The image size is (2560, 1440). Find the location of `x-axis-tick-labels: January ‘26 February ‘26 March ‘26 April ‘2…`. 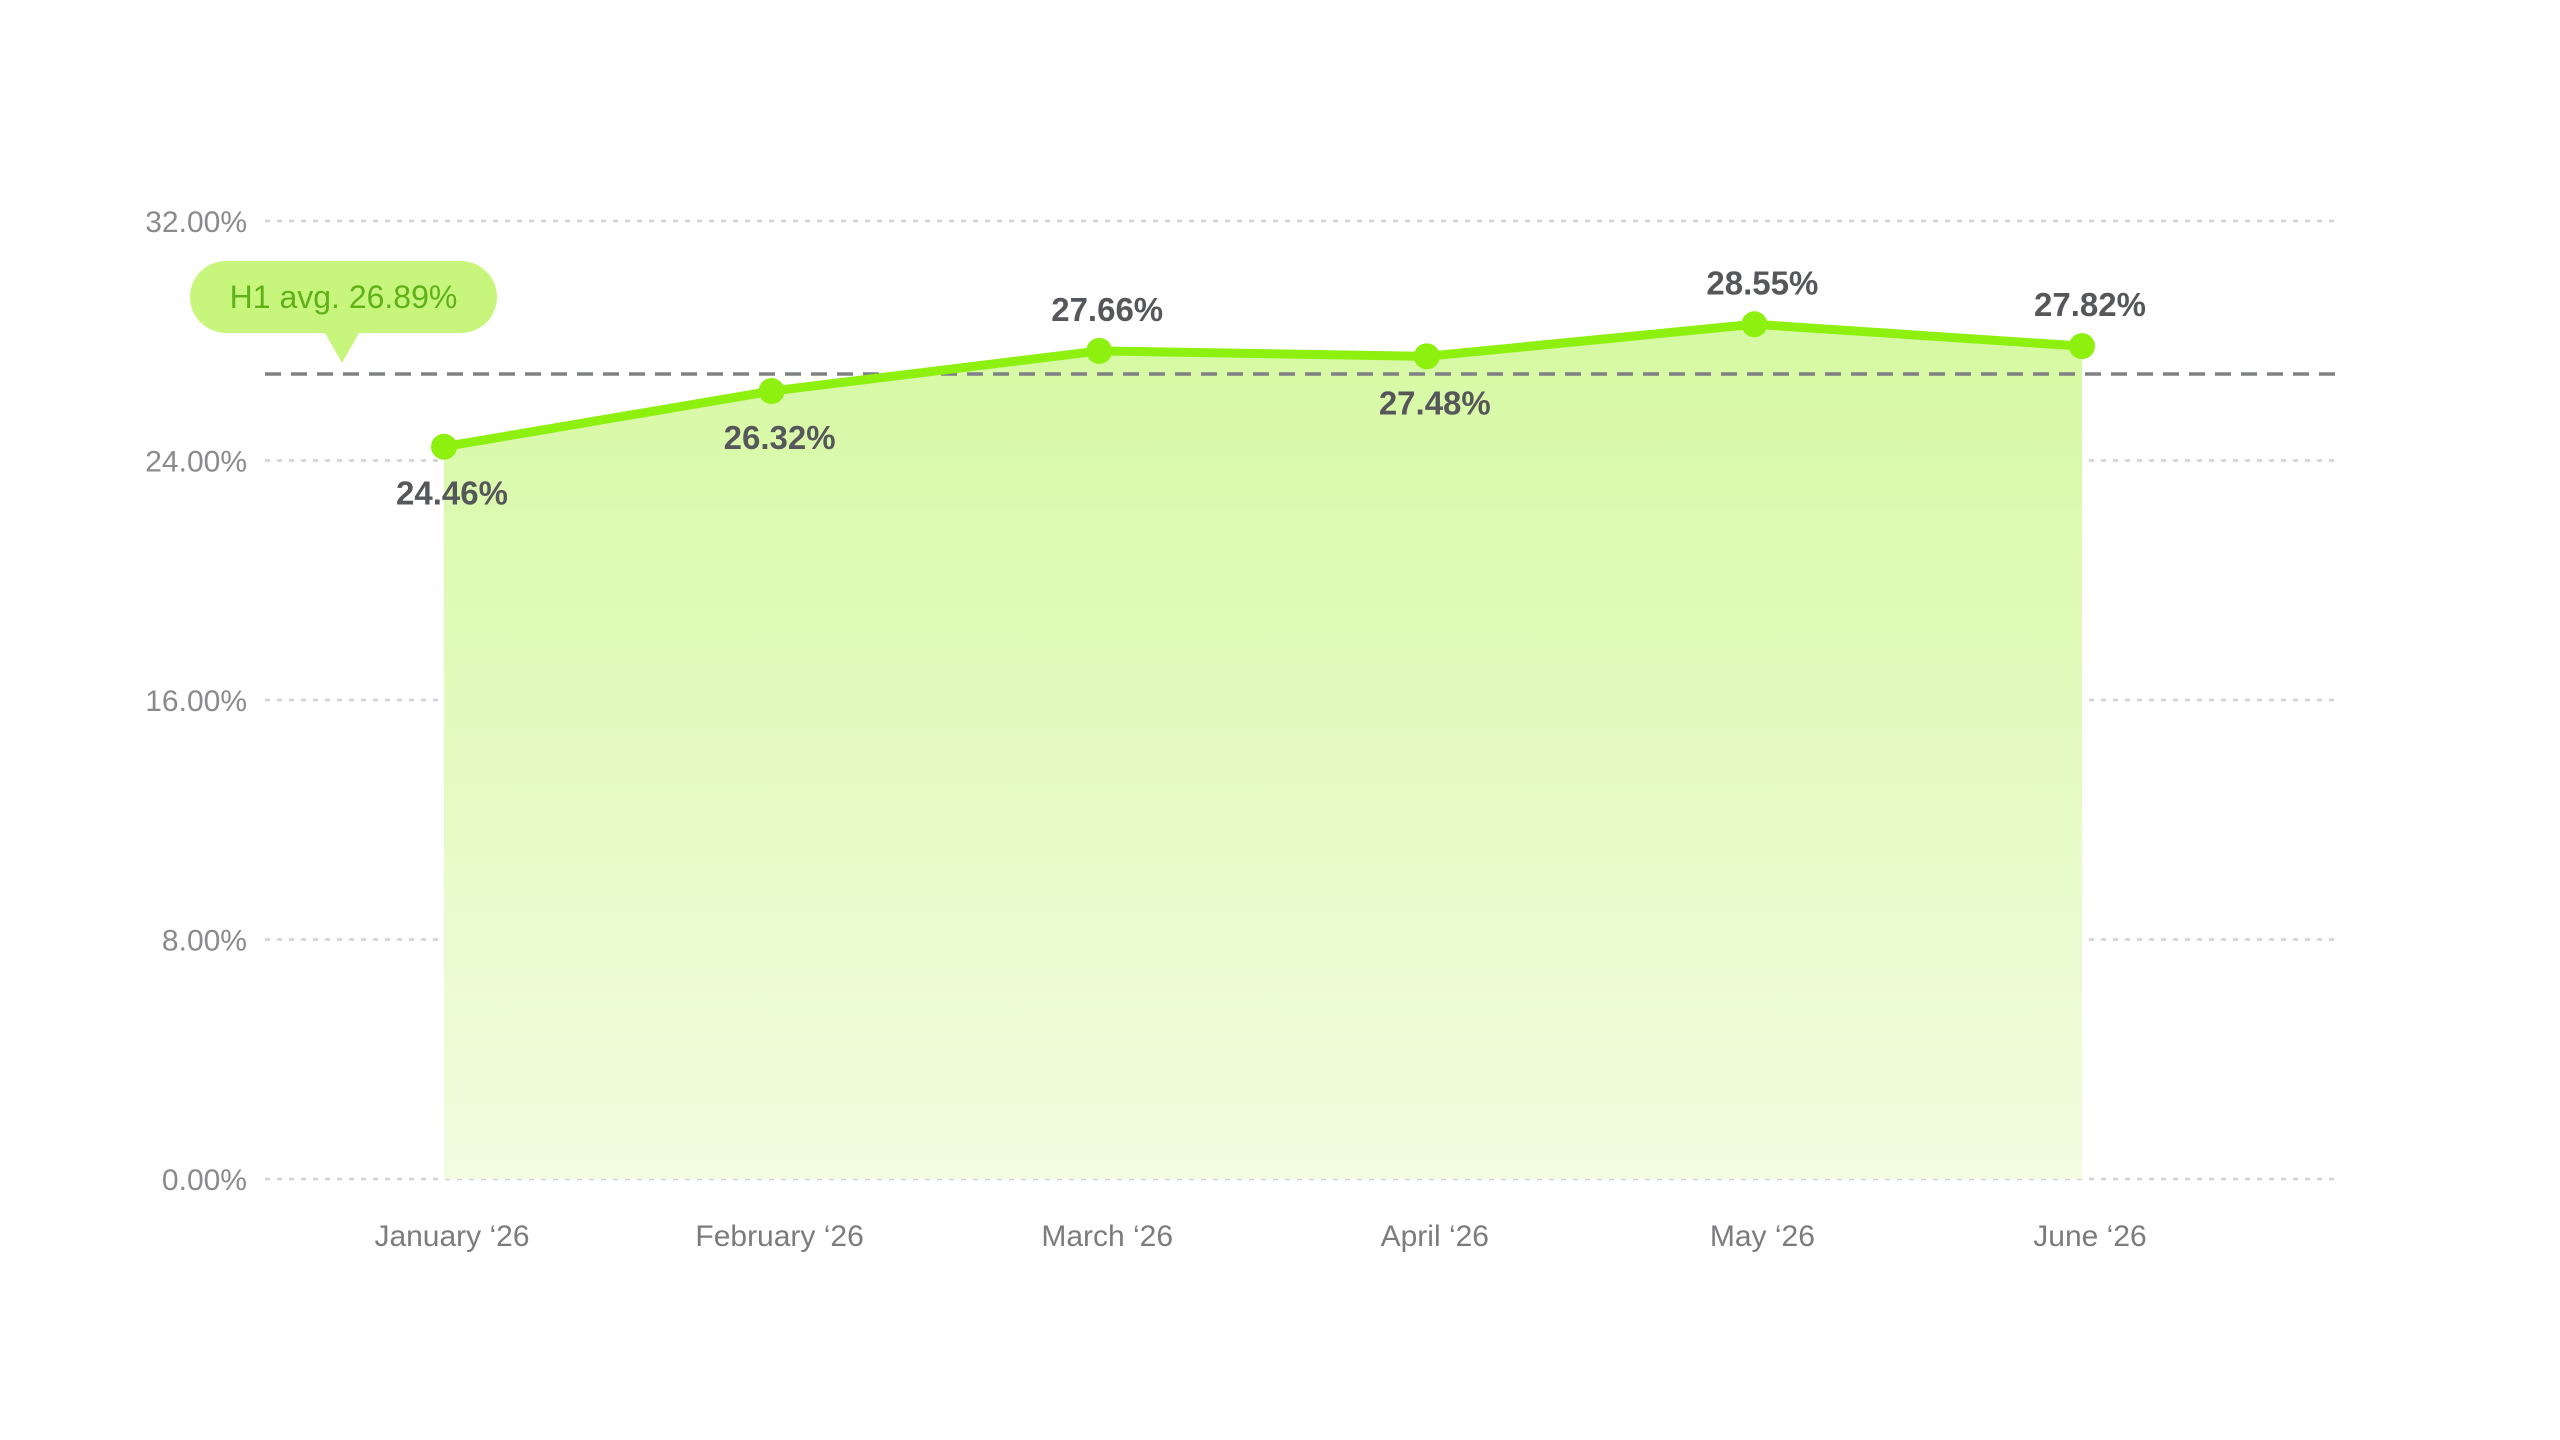

x-axis-tick-labels: January ‘26 February ‘26 March ‘26 April ‘2… is located at coordinates (1260, 1236).